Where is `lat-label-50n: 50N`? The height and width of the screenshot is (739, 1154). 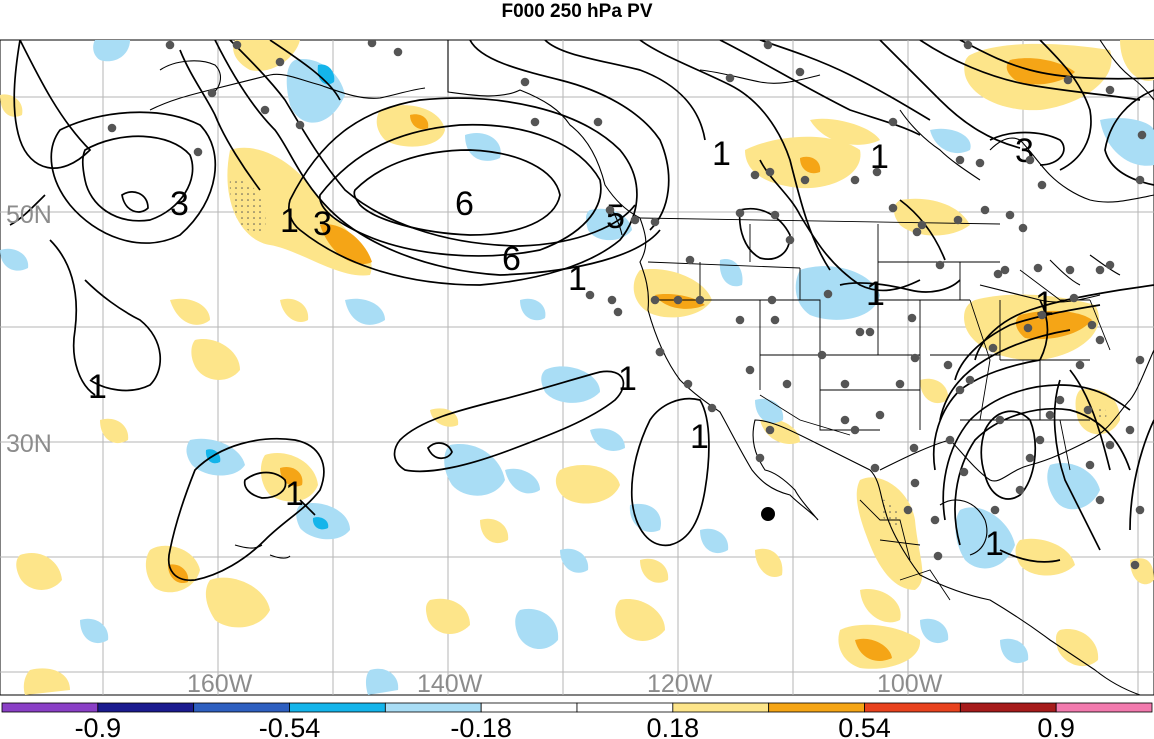
lat-label-50n: 50N is located at coordinates (29, 215).